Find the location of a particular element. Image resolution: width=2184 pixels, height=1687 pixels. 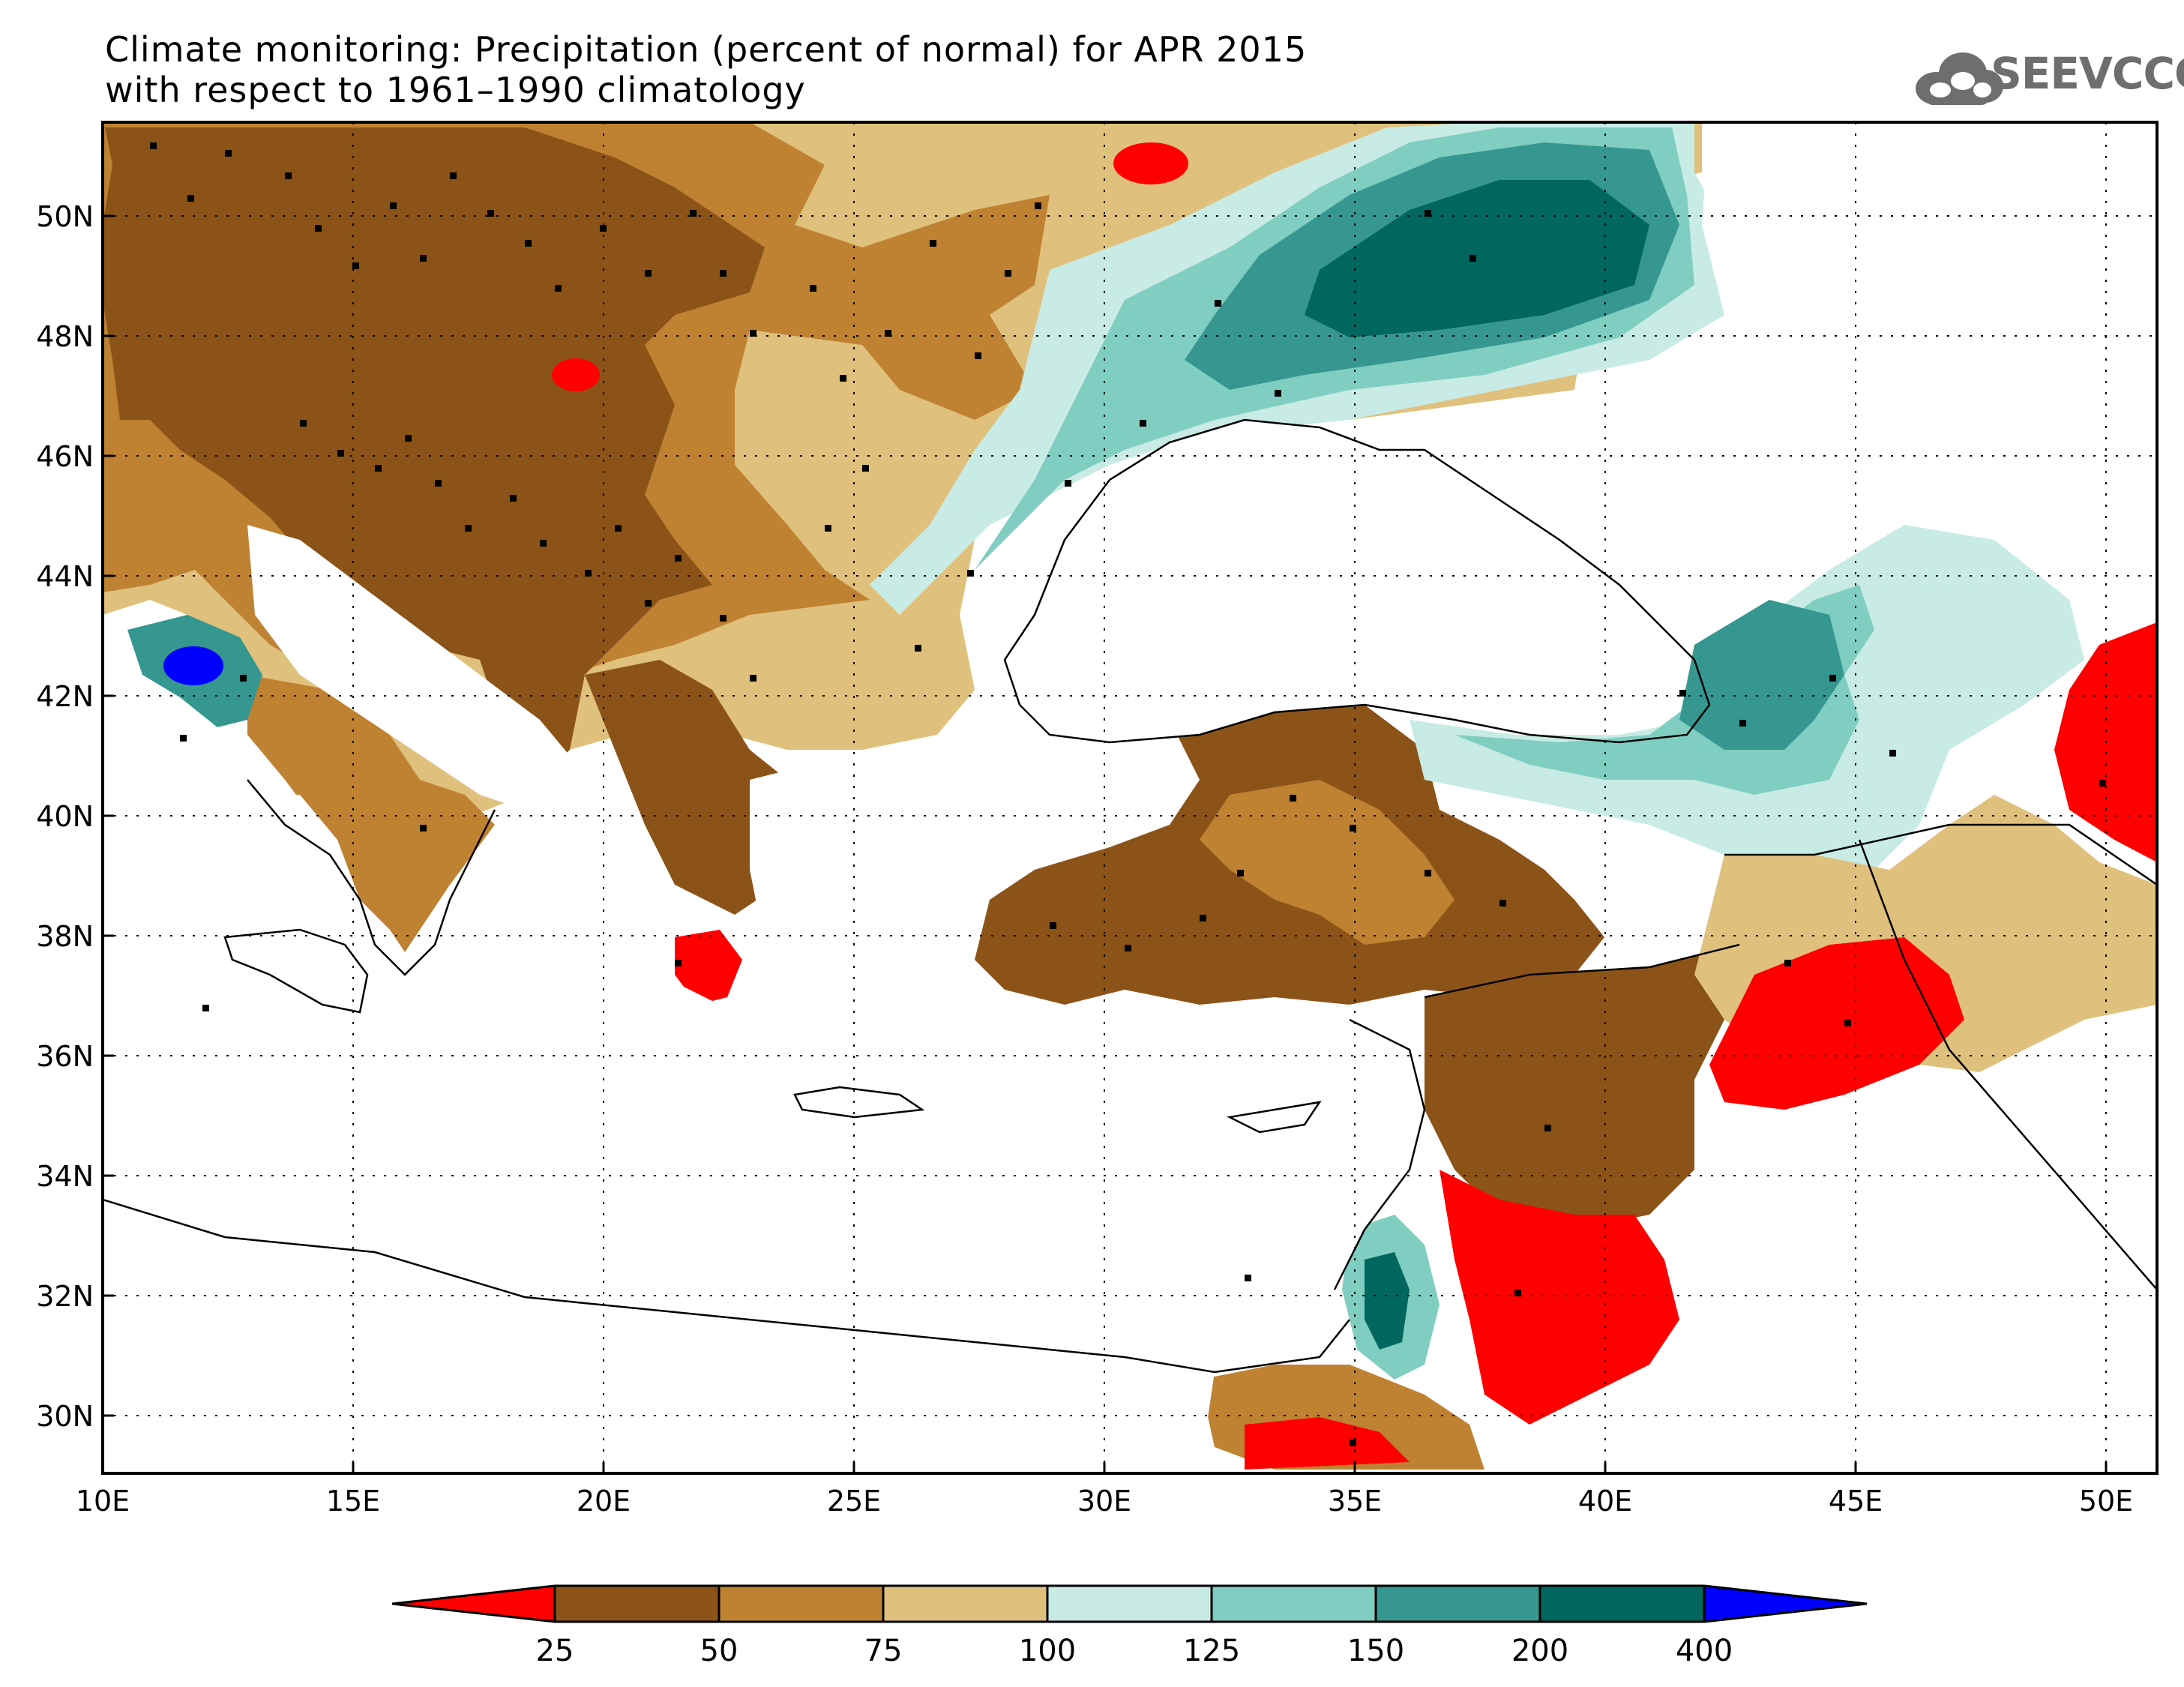

region-red-peloponnese is located at coordinates (708, 967).